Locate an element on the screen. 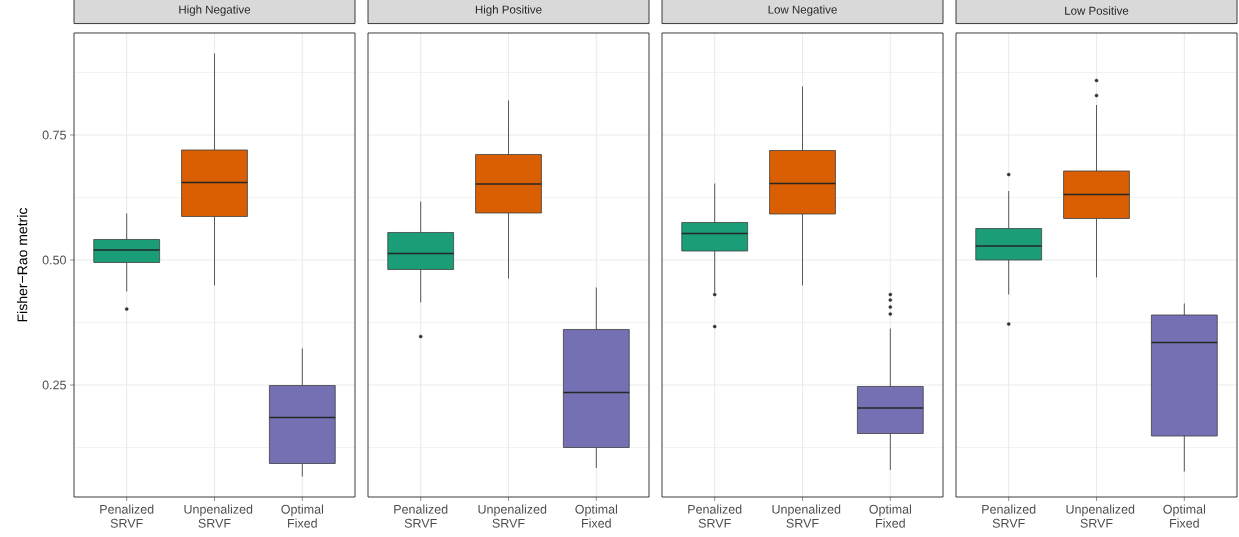 The height and width of the screenshot is (537, 1239). y-tick-label: 0.50 is located at coordinates (54, 260).